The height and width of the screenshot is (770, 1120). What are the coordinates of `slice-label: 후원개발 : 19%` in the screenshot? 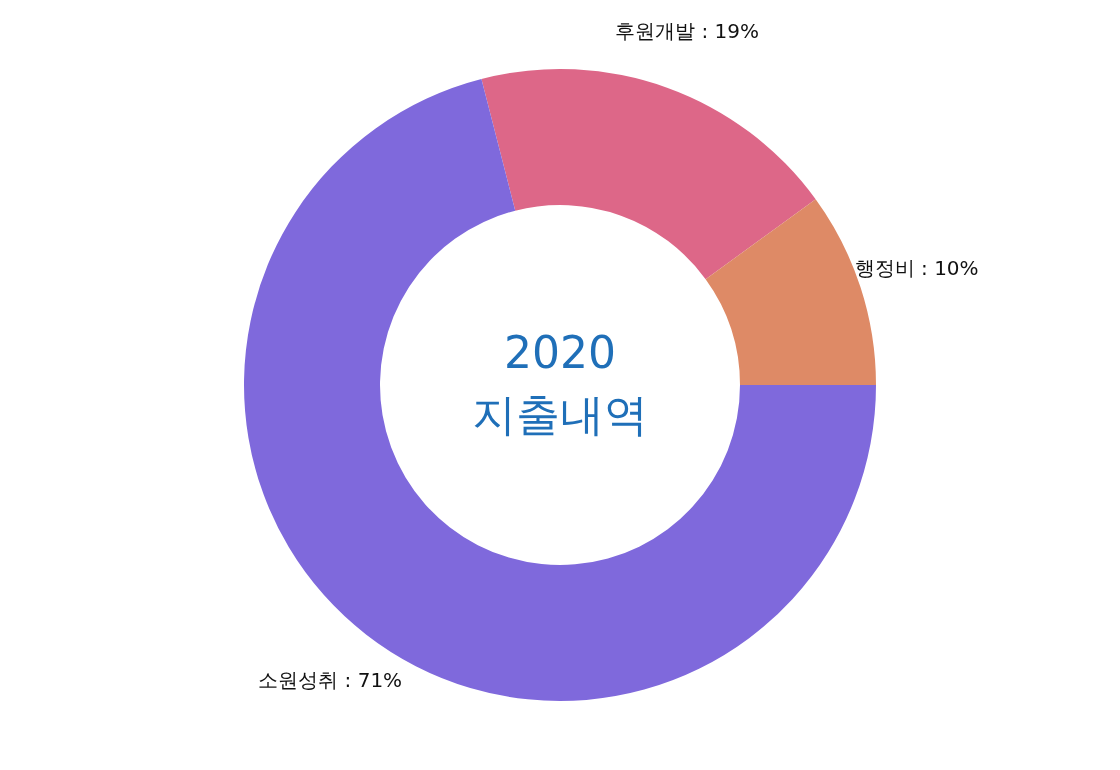 It's located at (687, 31).